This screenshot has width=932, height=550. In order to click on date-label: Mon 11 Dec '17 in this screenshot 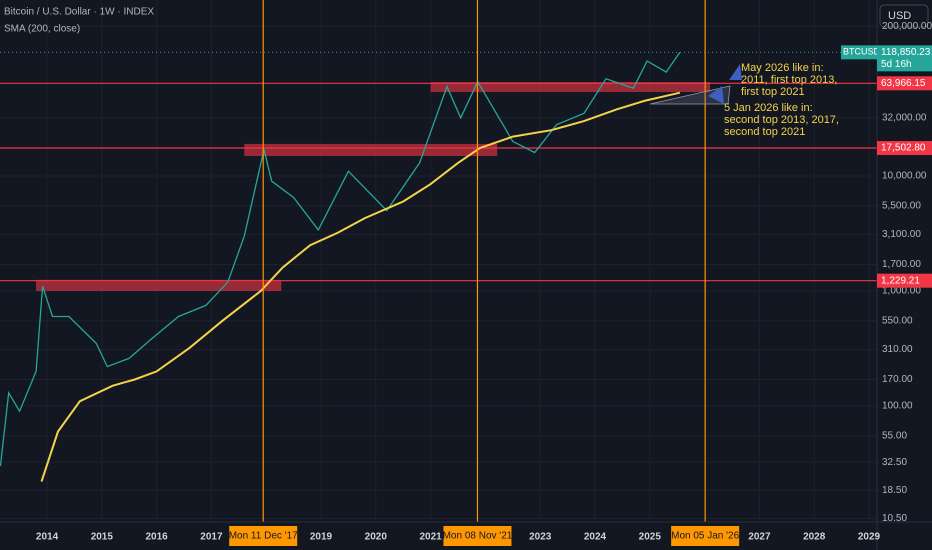, I will do `click(263, 536)`.